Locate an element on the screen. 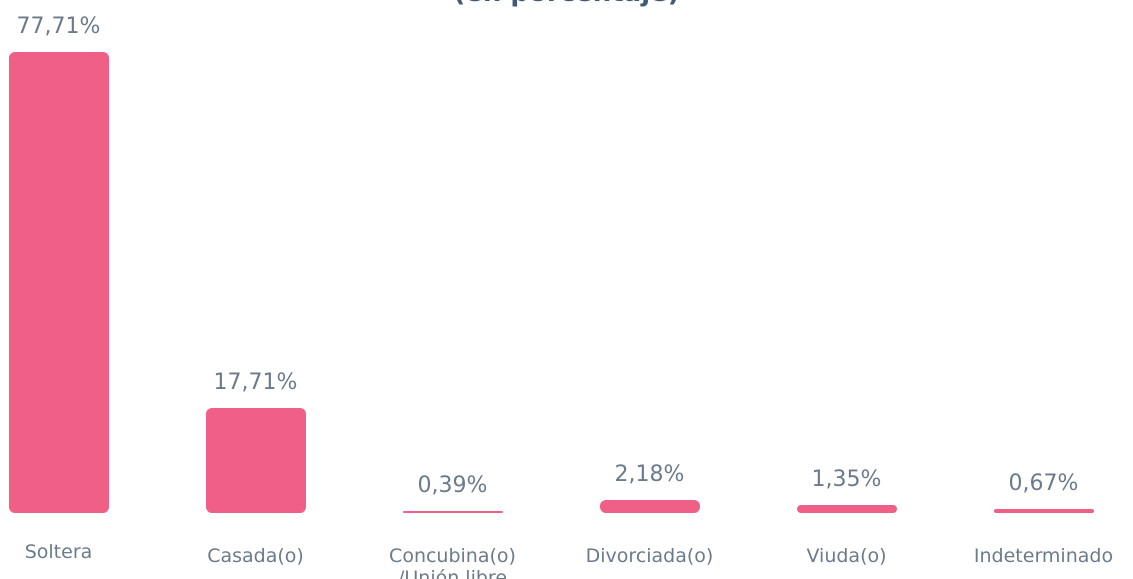  value-label: 77,71% is located at coordinates (58, 26).